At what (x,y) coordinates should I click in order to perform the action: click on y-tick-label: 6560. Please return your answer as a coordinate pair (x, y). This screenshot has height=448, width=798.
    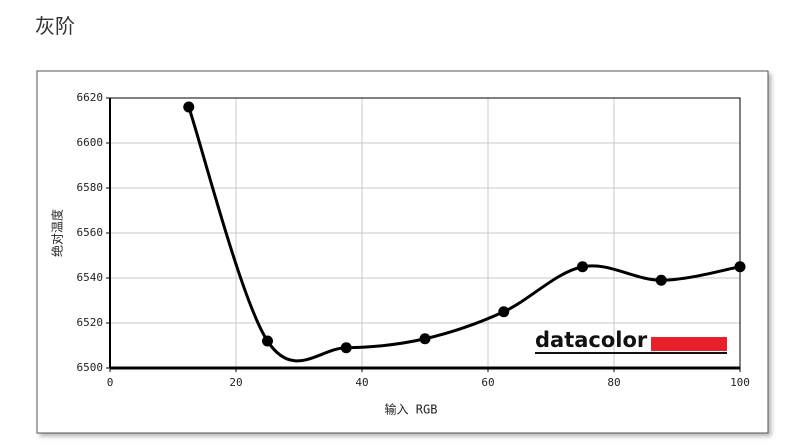
    Looking at the image, I should click on (90, 232).